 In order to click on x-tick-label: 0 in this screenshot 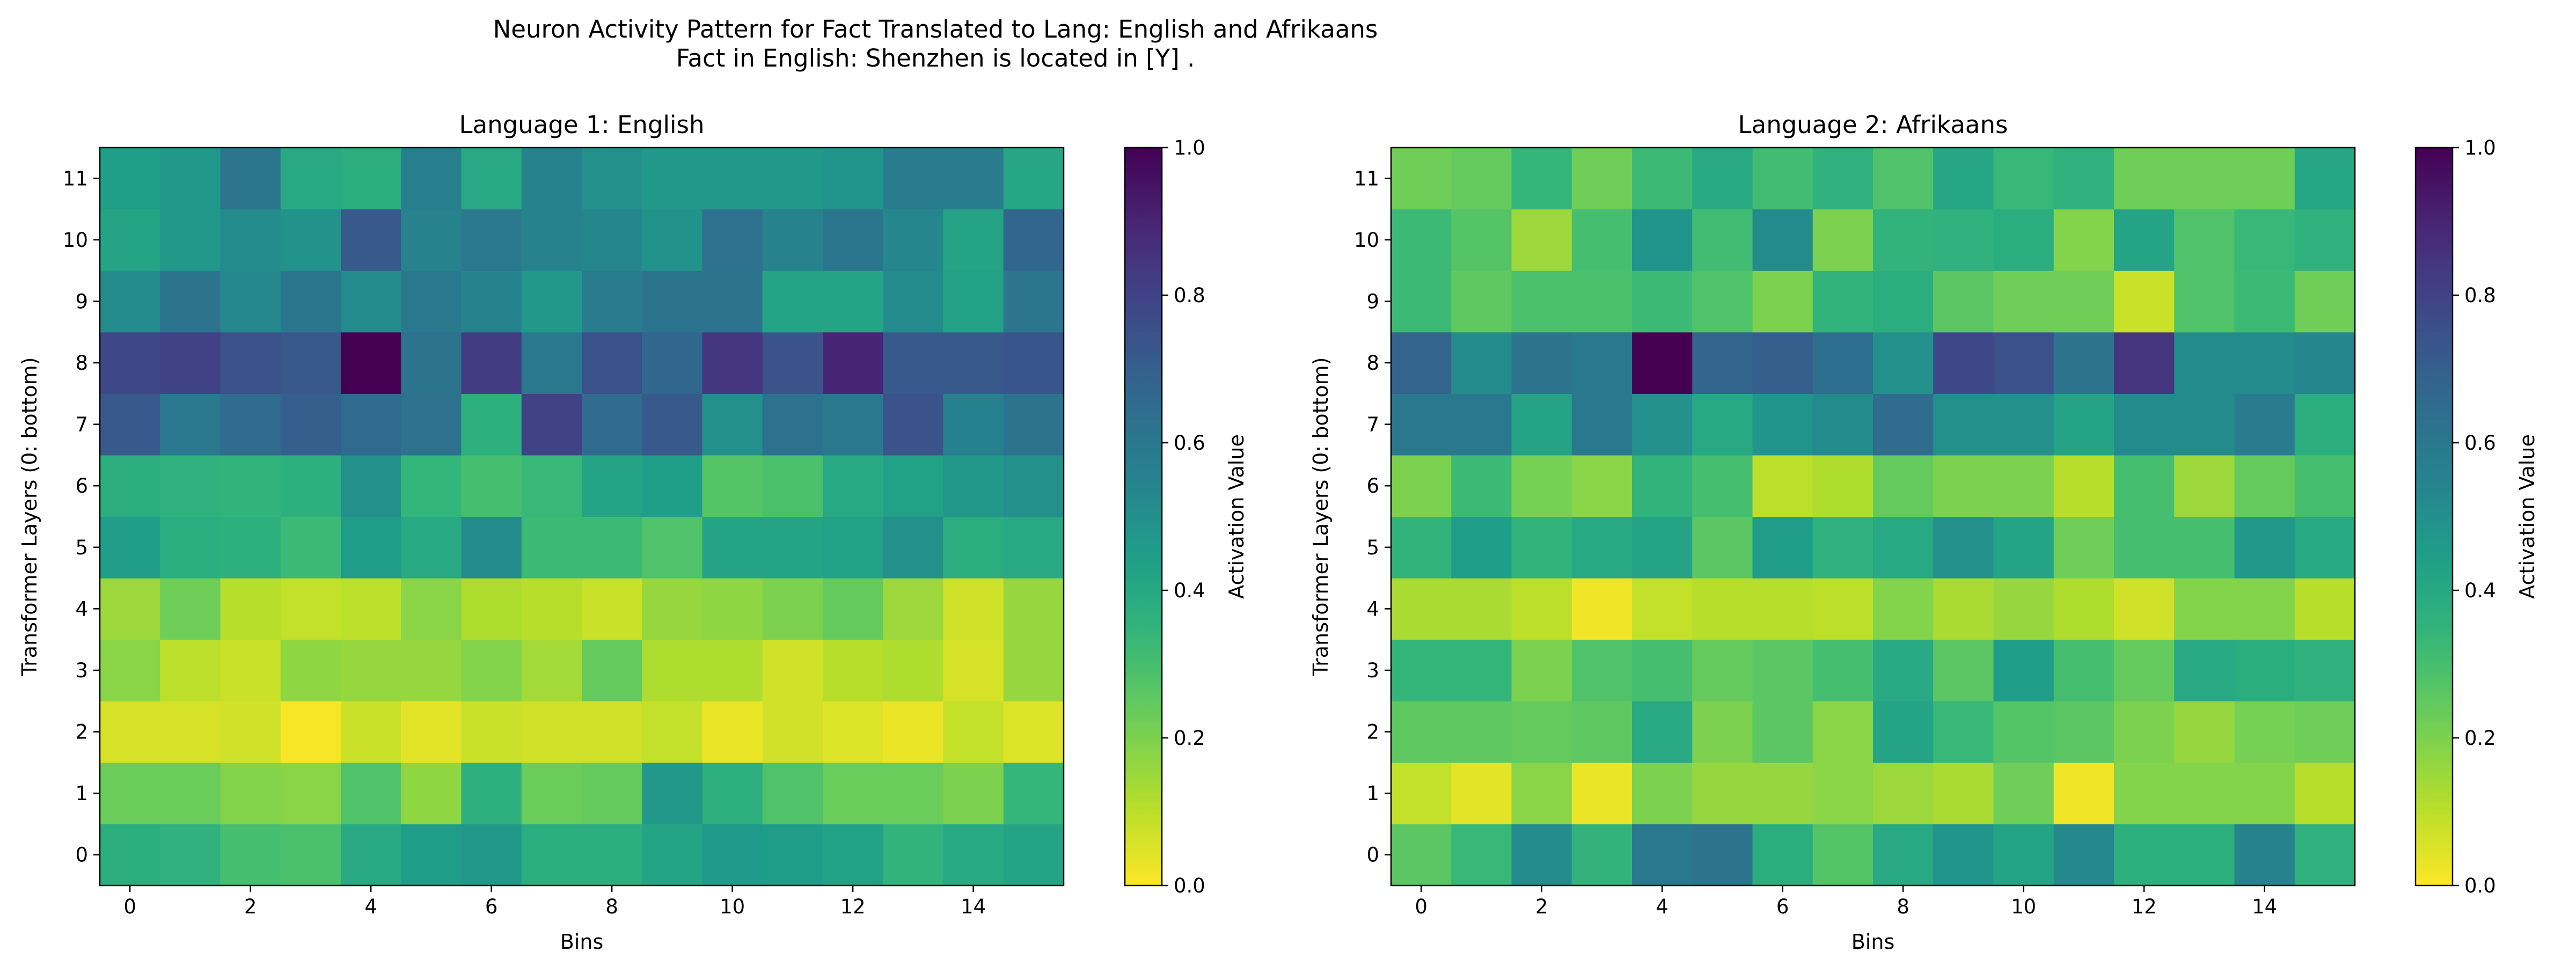, I will do `click(129, 906)`.